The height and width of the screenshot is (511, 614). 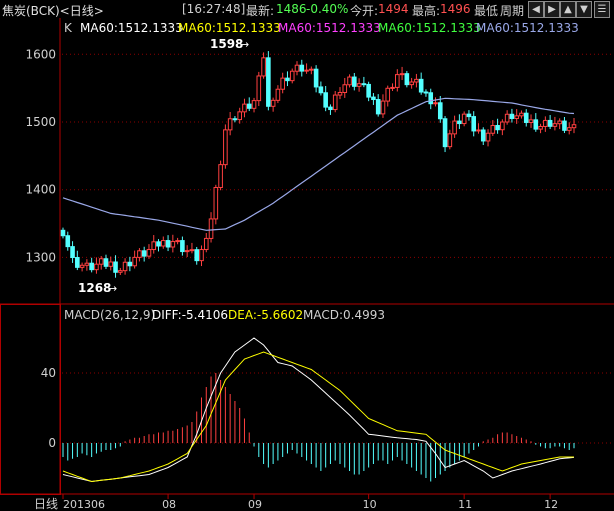 I want to click on x-tick-label: 12, so click(x=551, y=504).